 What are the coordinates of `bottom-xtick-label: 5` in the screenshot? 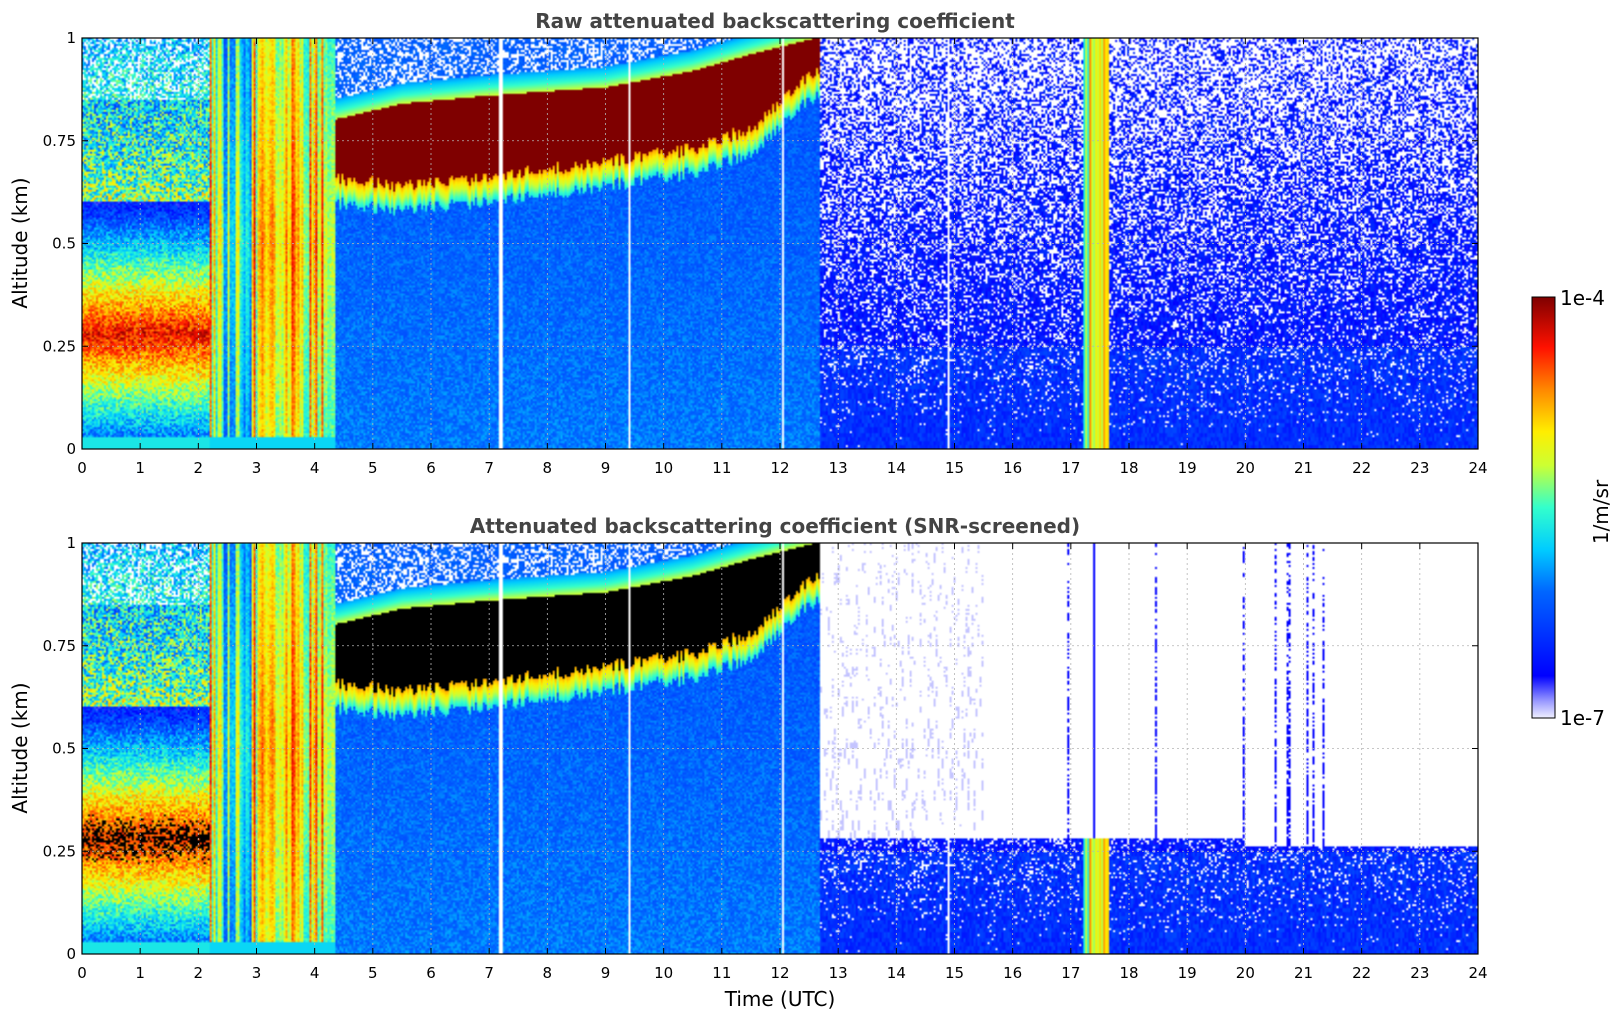 It's located at (373, 973).